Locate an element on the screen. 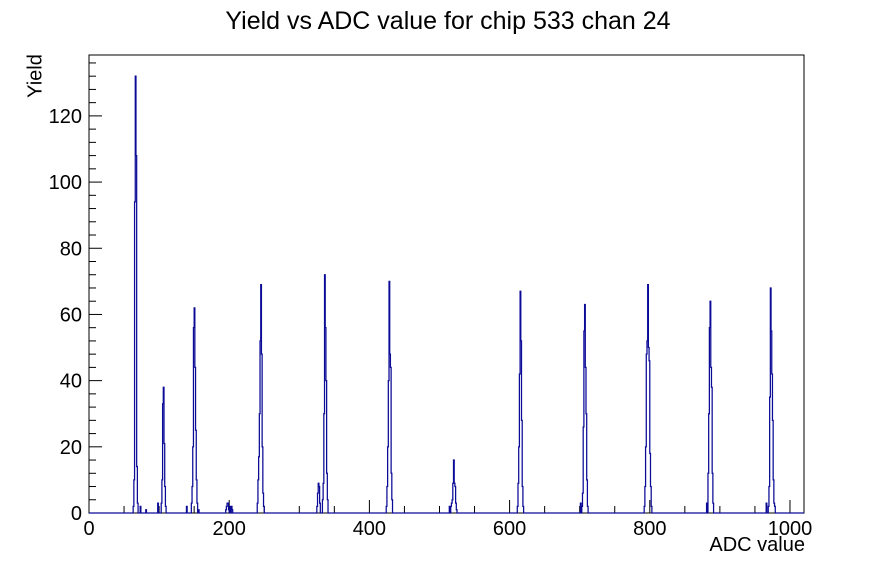 The width and height of the screenshot is (896, 572). x-tick-label: 200 is located at coordinates (229, 529).